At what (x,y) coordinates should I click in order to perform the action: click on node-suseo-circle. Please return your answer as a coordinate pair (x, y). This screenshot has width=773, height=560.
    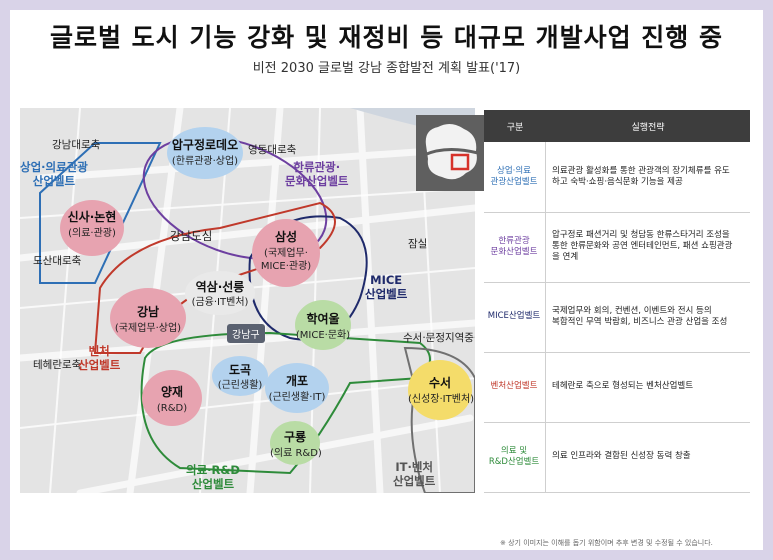
    Looking at the image, I should click on (440, 390).